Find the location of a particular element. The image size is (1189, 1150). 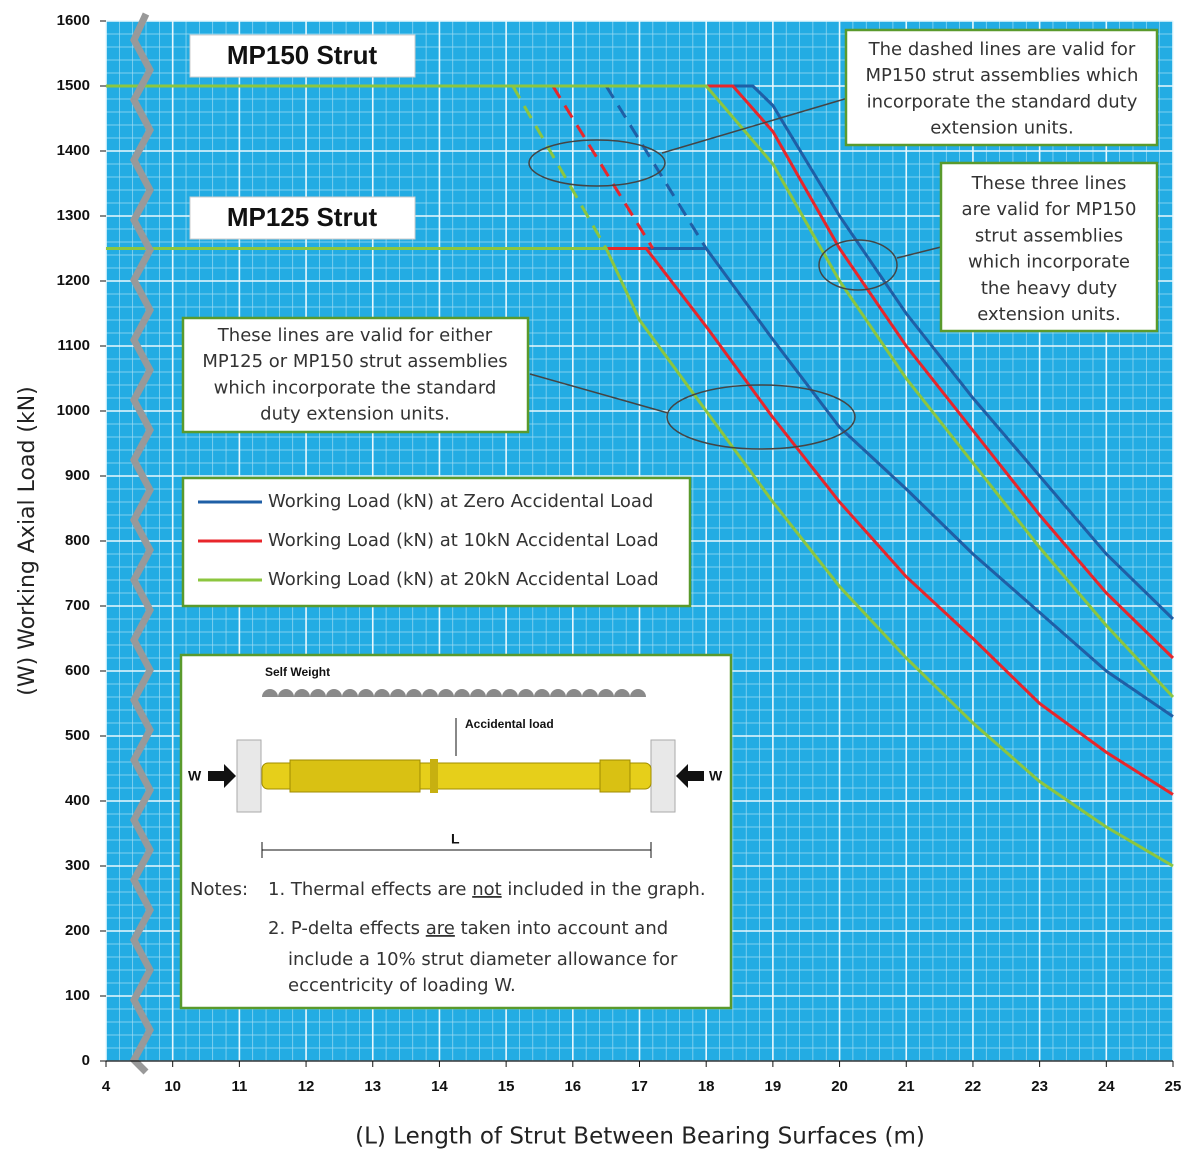

callout-text: These lines are valid for either is located at coordinates (355, 335).